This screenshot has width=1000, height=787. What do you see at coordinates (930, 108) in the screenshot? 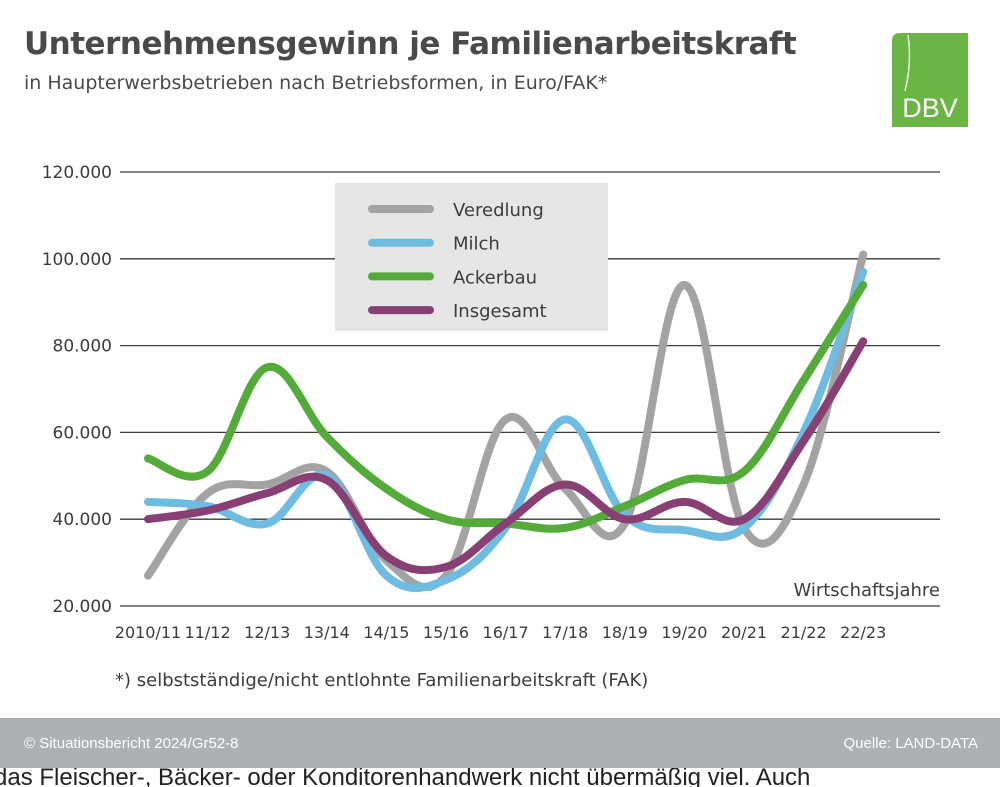
I see `logo-text: DBV` at bounding box center [930, 108].